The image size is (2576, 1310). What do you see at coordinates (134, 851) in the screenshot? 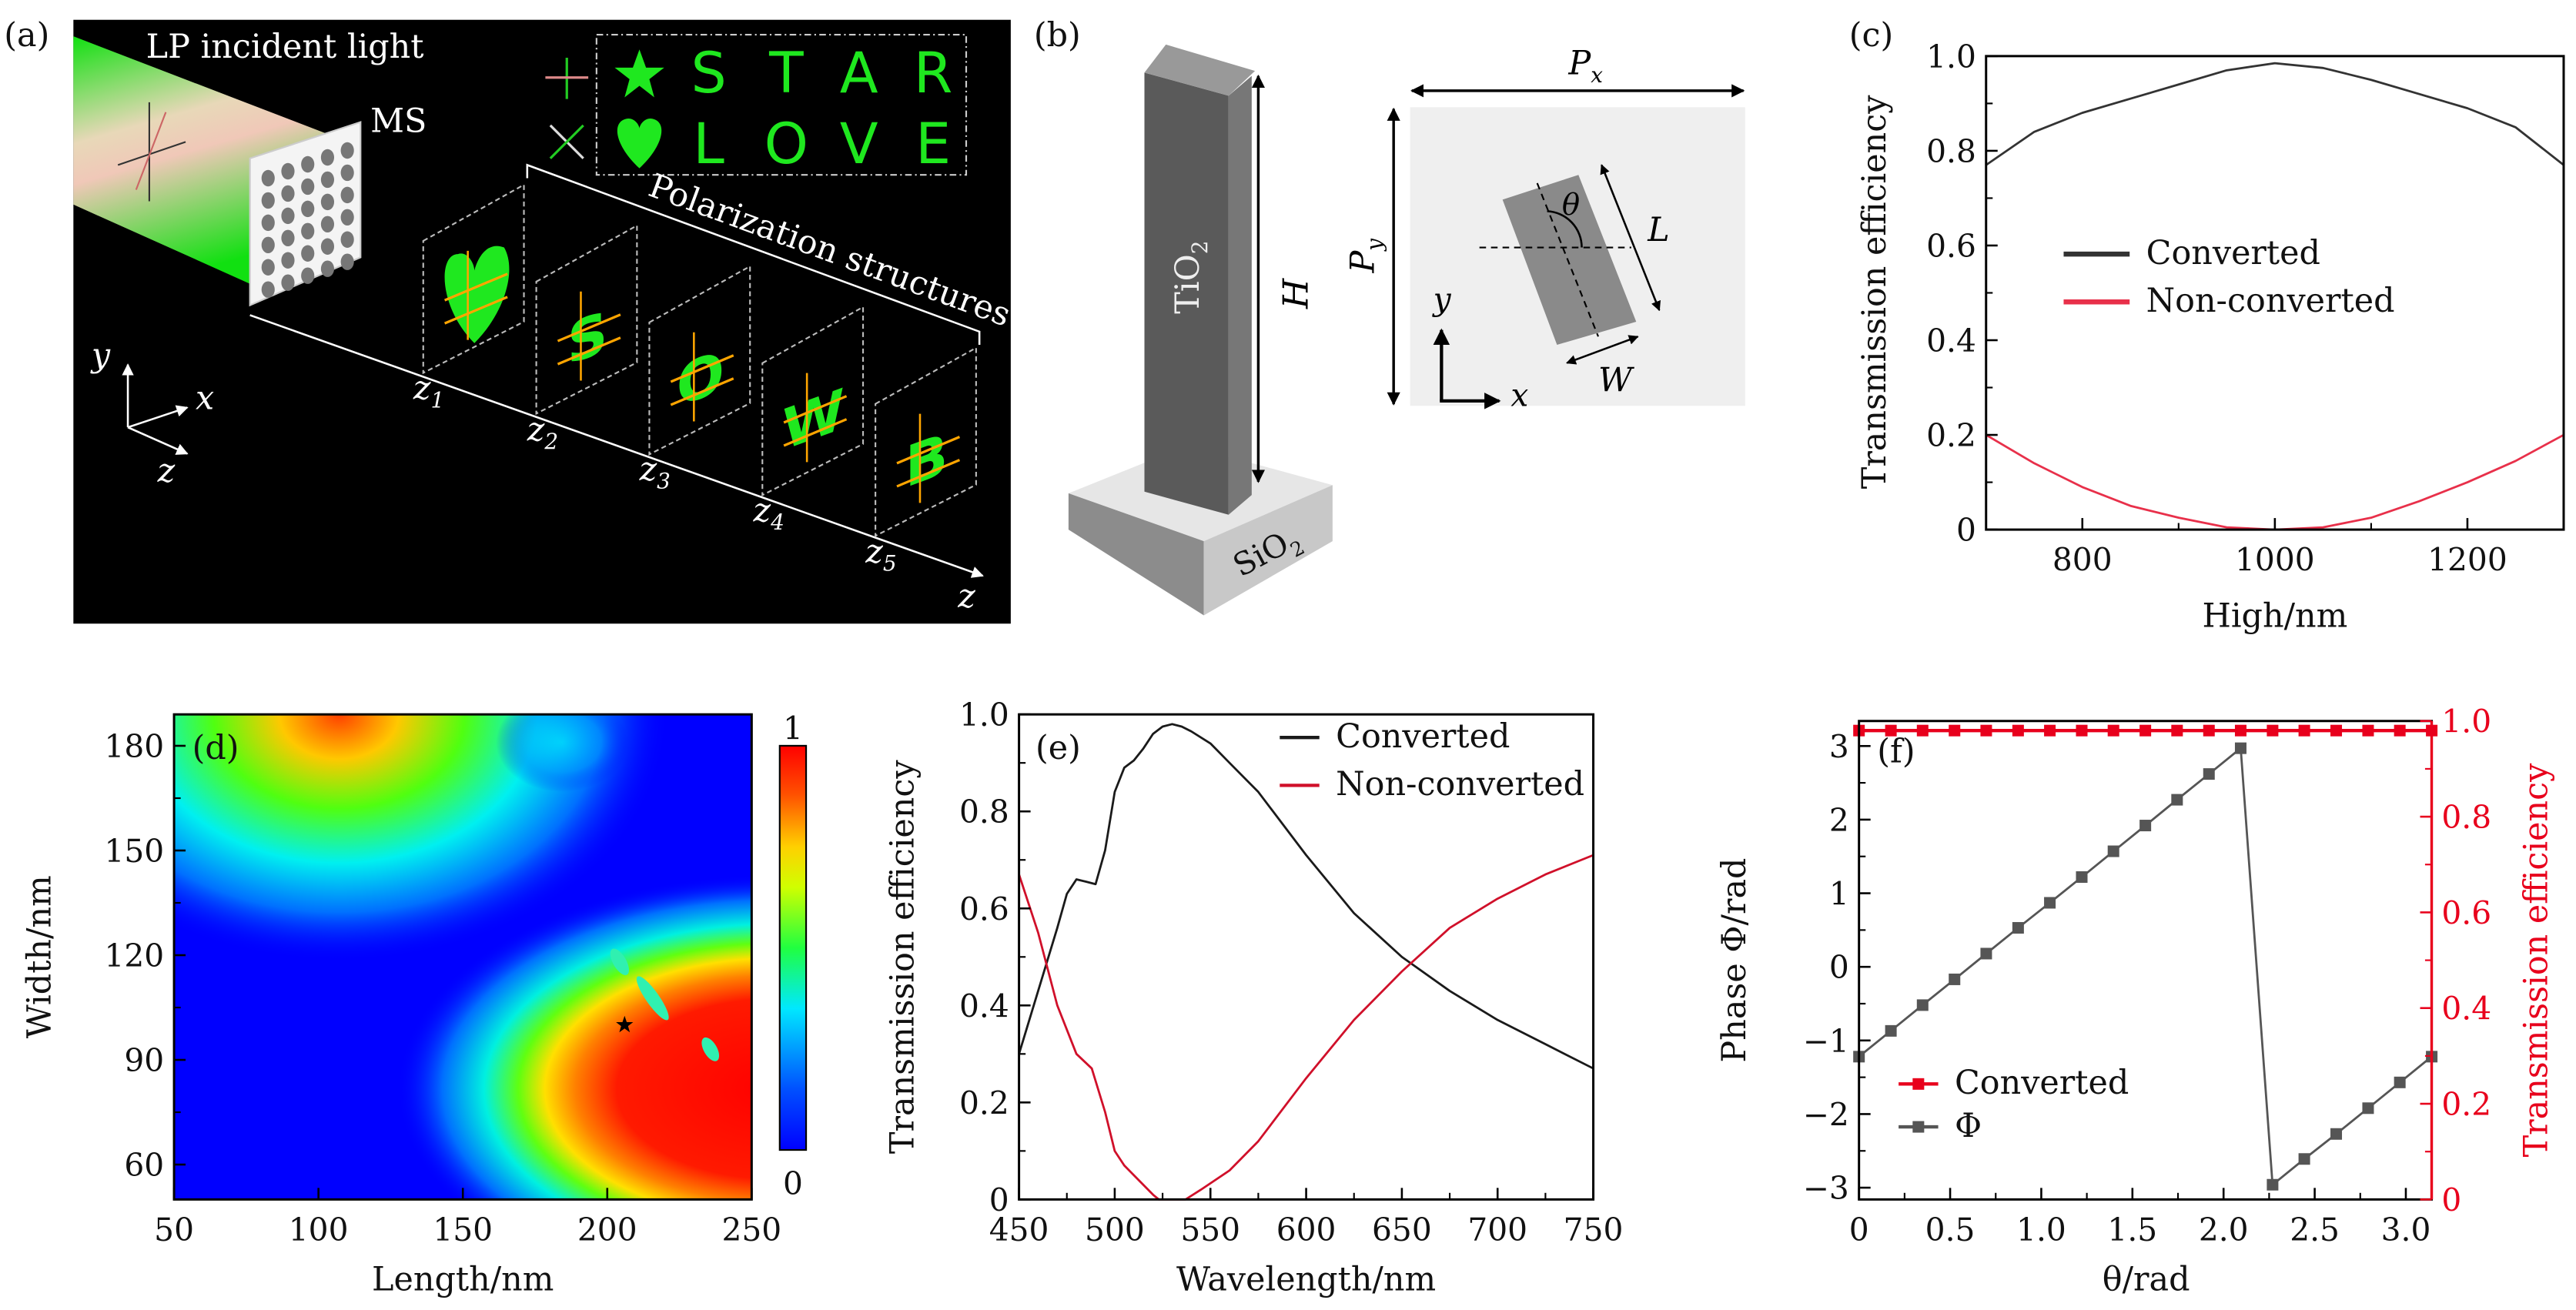
I see `y-tick-label: 150` at bounding box center [134, 851].